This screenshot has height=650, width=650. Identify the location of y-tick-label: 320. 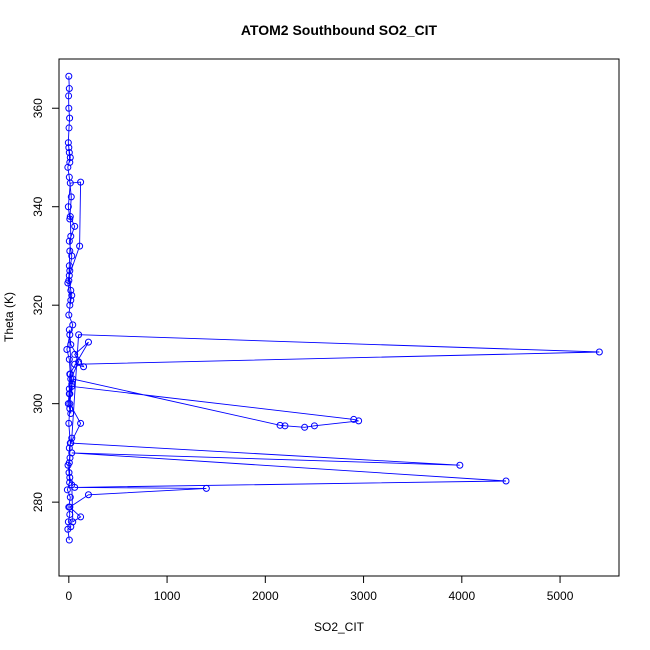
(38, 305).